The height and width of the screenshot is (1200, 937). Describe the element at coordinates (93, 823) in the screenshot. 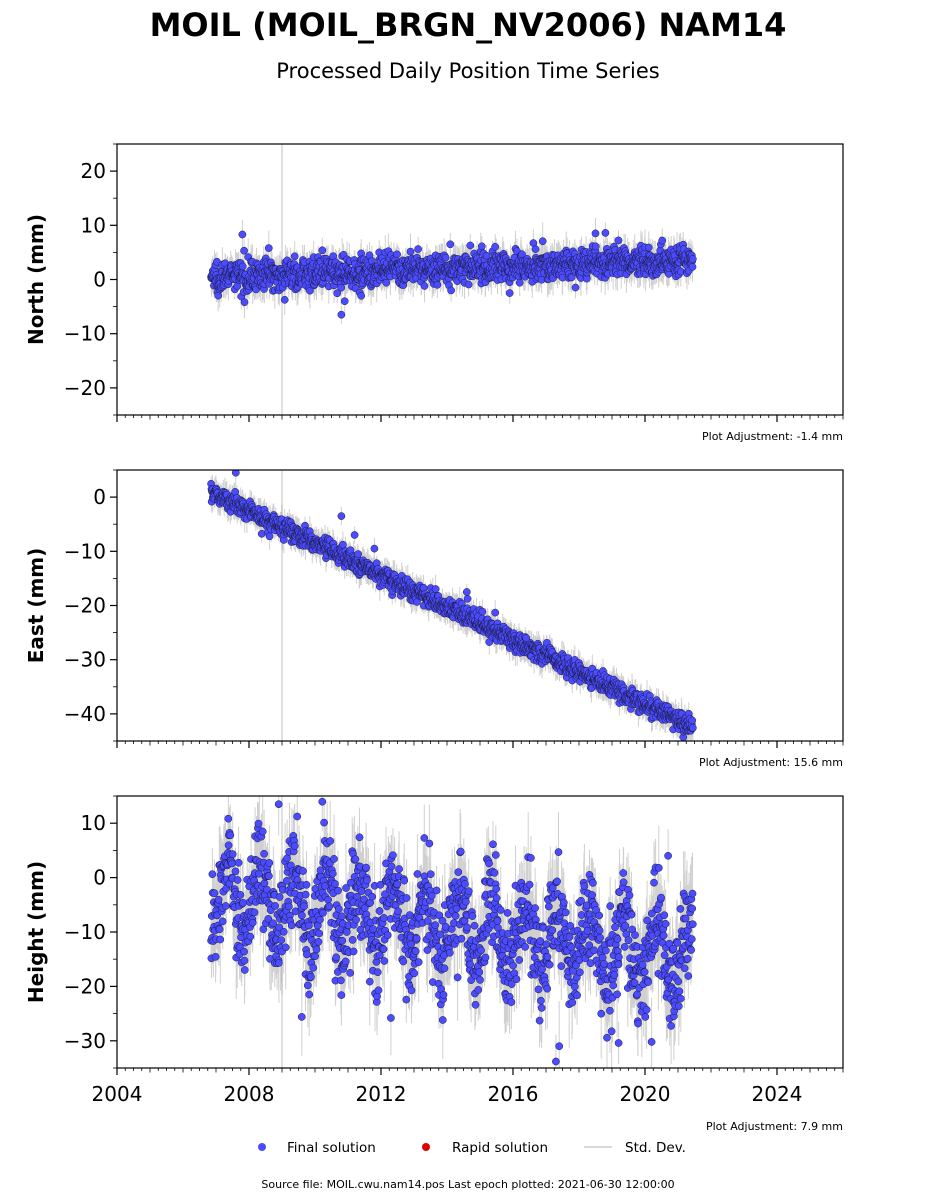

I see `height-y-tick-label: 10` at that location.